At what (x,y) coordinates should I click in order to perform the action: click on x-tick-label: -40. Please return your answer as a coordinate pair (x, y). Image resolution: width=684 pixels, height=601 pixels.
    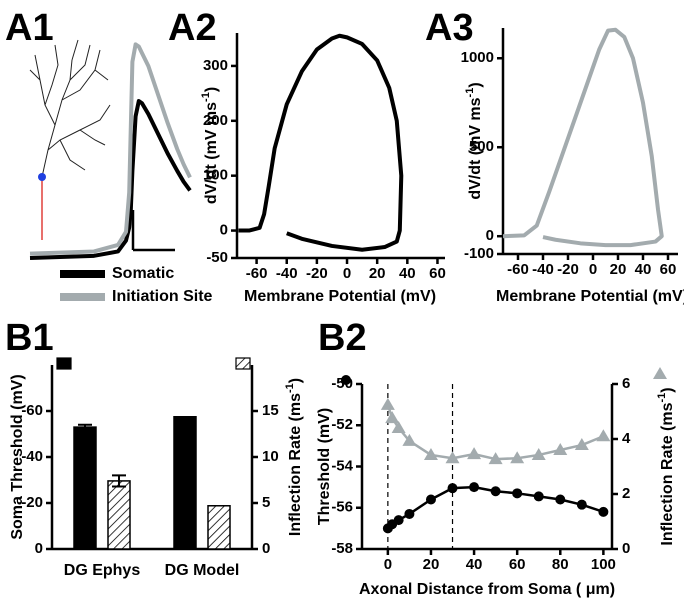
    Looking at the image, I should click on (287, 273).